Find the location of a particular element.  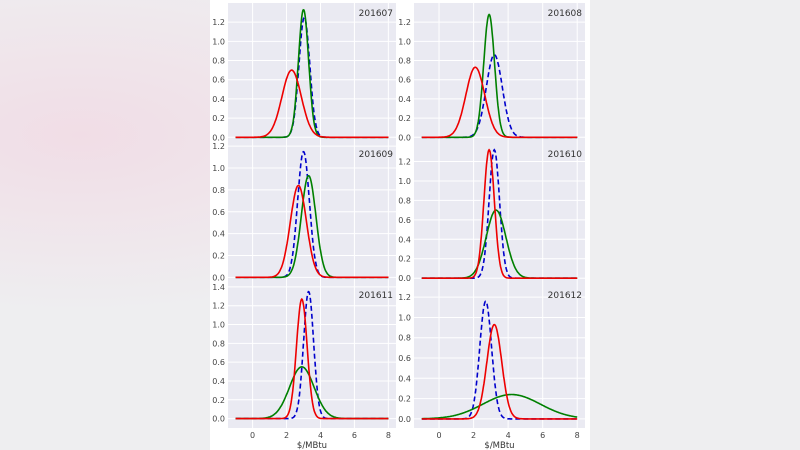

panel-title: 201609 is located at coordinates (376, 155).